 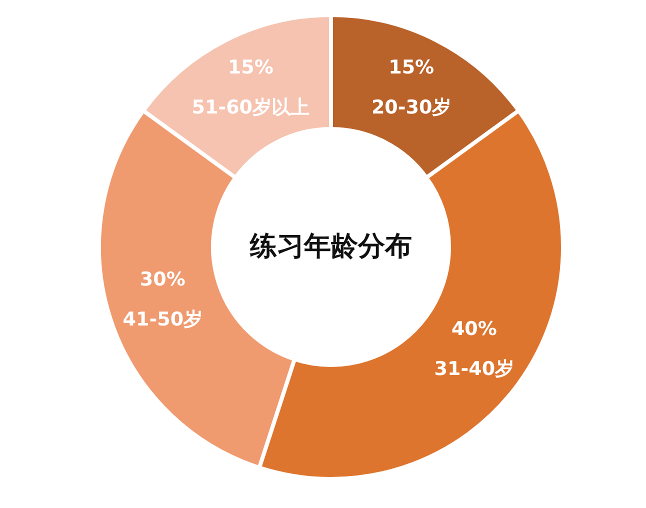 I want to click on slice-label: 51-60岁以上, so click(x=251, y=107).